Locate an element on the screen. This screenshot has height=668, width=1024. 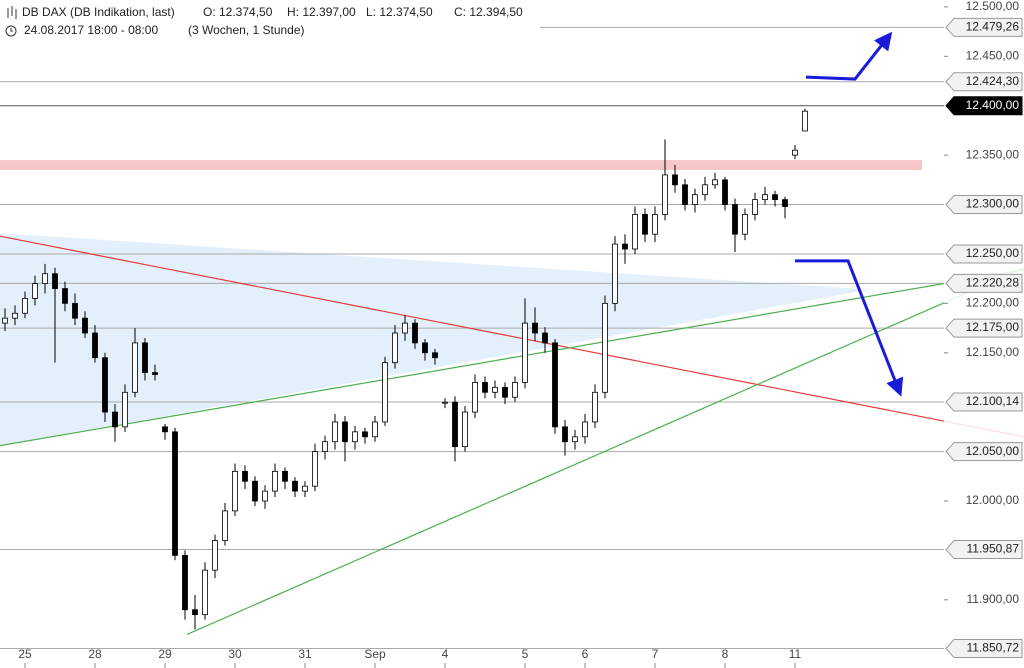
y-tick-label: 12.000,00 is located at coordinates (993, 500).